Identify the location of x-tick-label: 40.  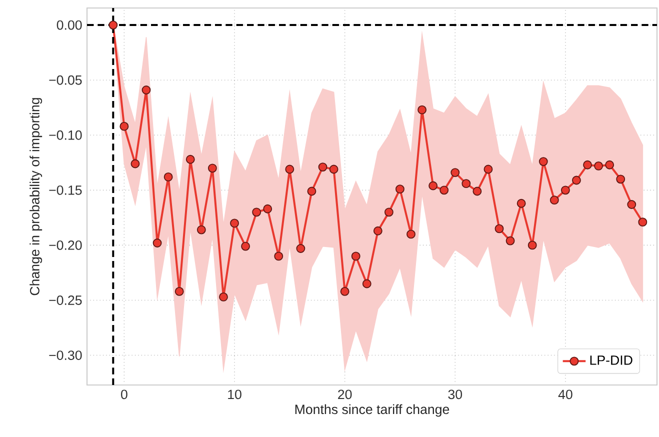
(565, 395).